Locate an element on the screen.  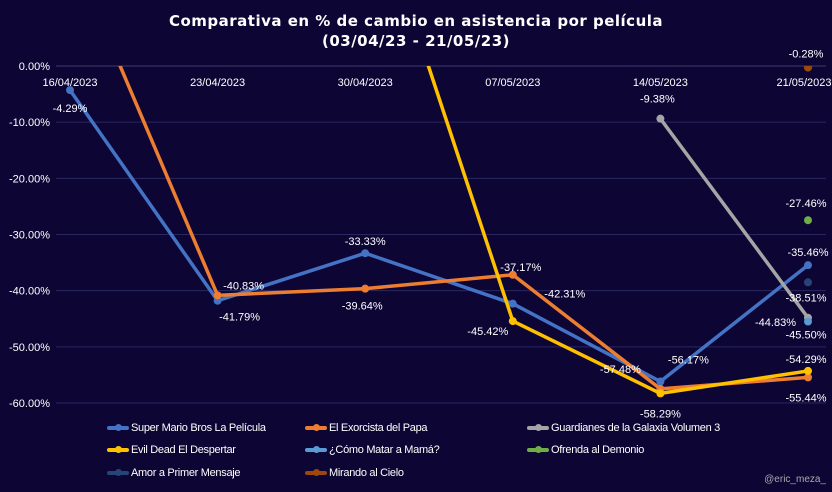
data-label: -57.48% is located at coordinates (620, 370).